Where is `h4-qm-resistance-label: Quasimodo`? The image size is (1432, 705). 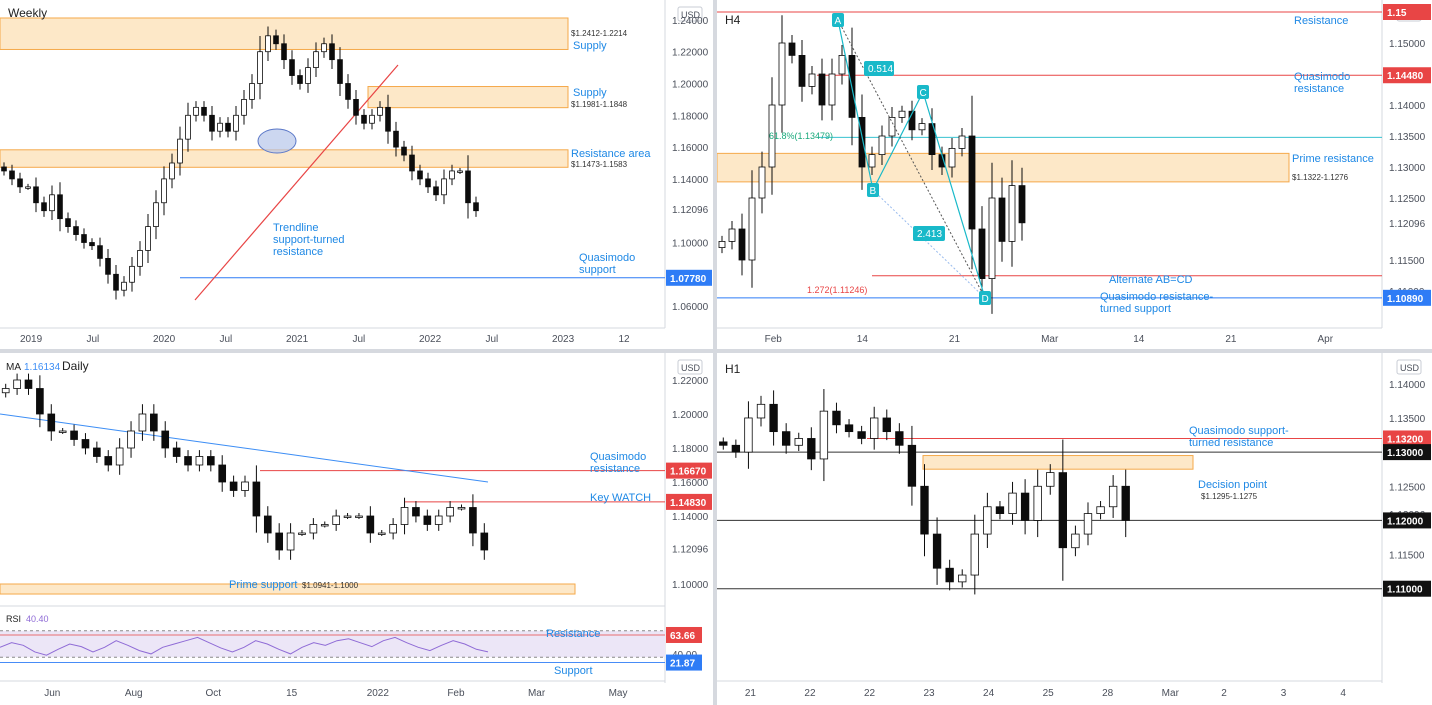
h4-qm-resistance-label: Quasimodo is located at coordinates (1322, 77).